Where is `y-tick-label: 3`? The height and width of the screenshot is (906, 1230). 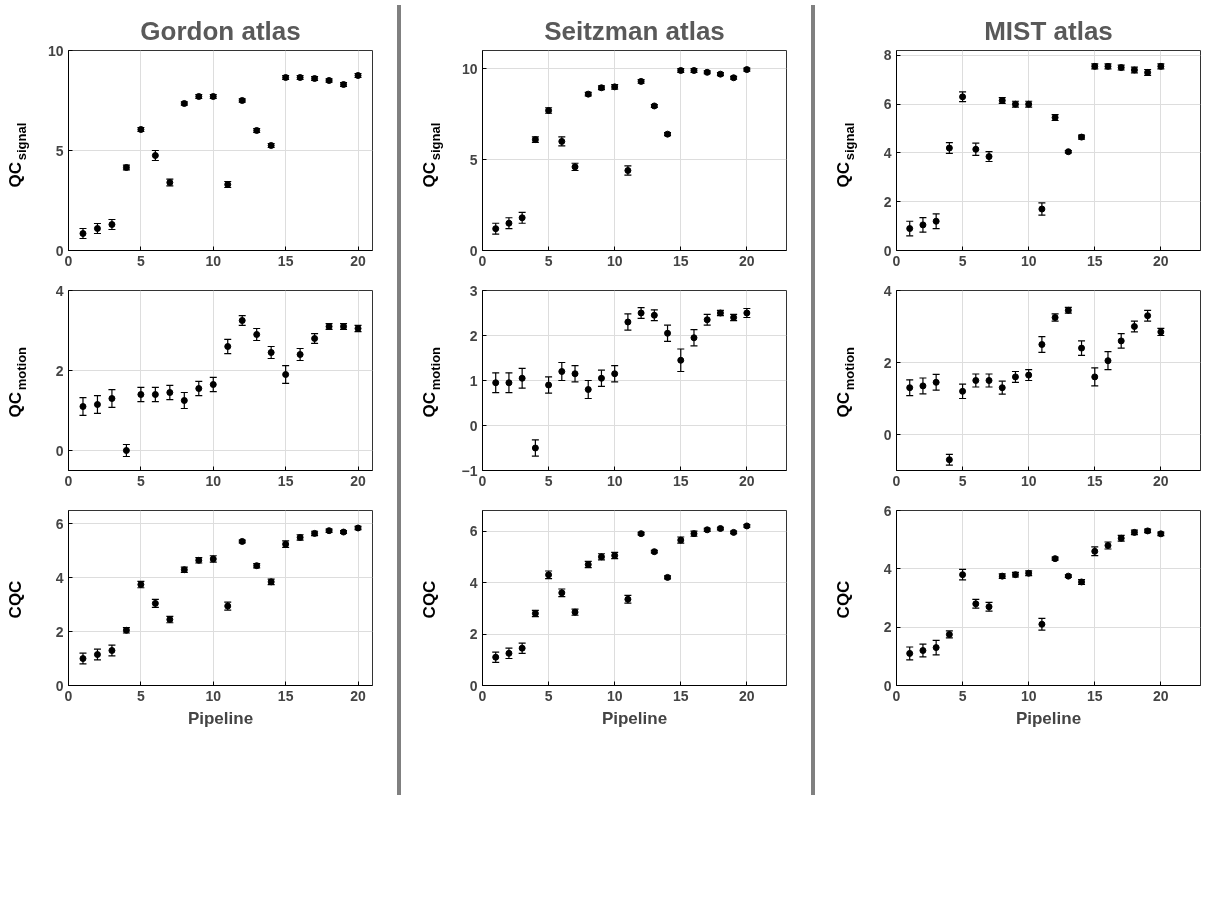 y-tick-label: 3 is located at coordinates (473, 290).